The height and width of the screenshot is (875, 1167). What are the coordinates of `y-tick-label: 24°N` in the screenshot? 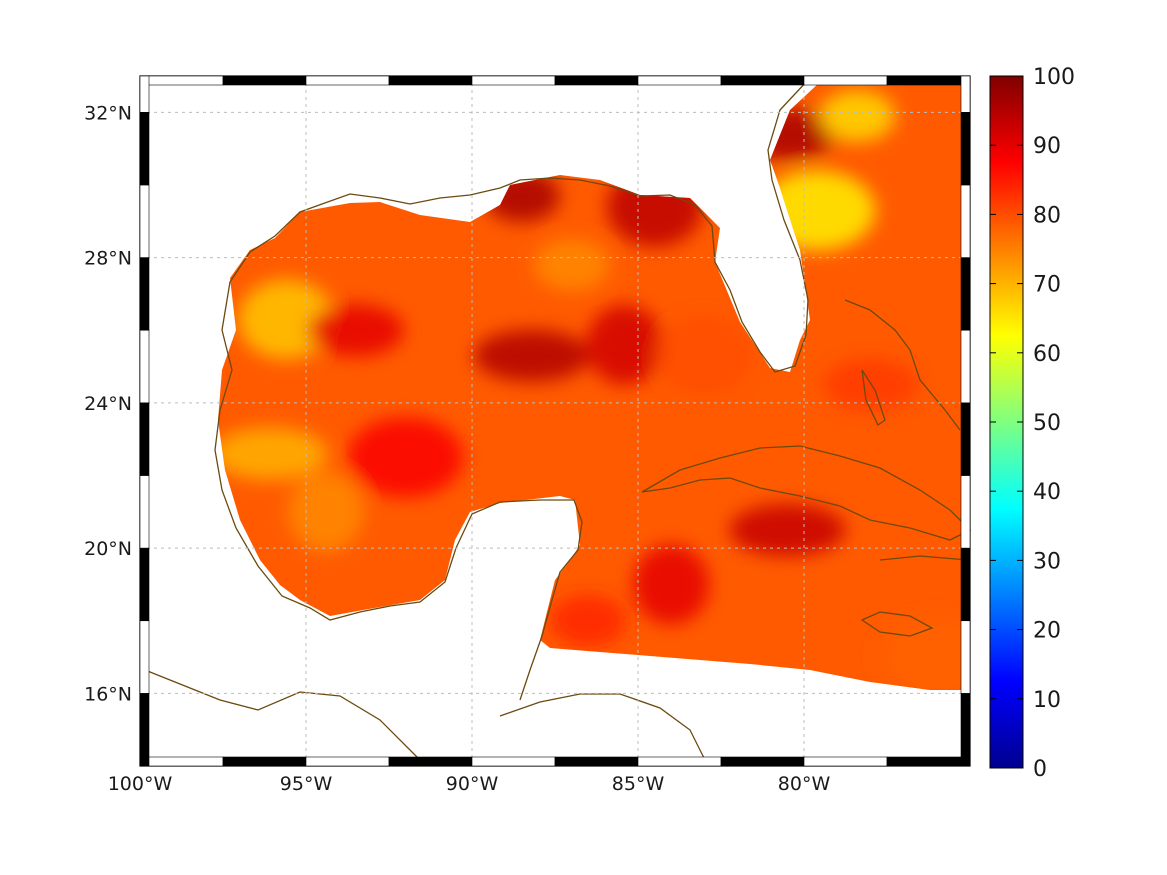 It's located at (108, 404).